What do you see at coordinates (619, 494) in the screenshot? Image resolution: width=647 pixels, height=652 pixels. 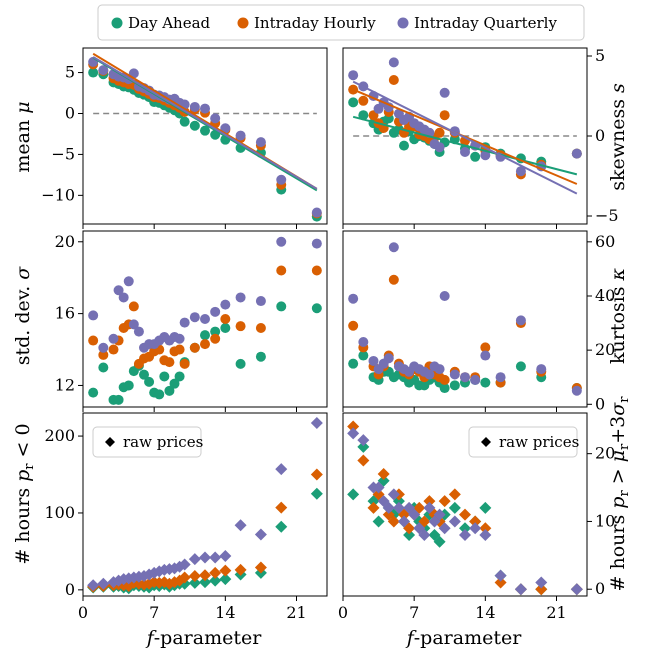 I see `ylabel-pos: # hours pr > μr+3σr` at bounding box center [619, 494].